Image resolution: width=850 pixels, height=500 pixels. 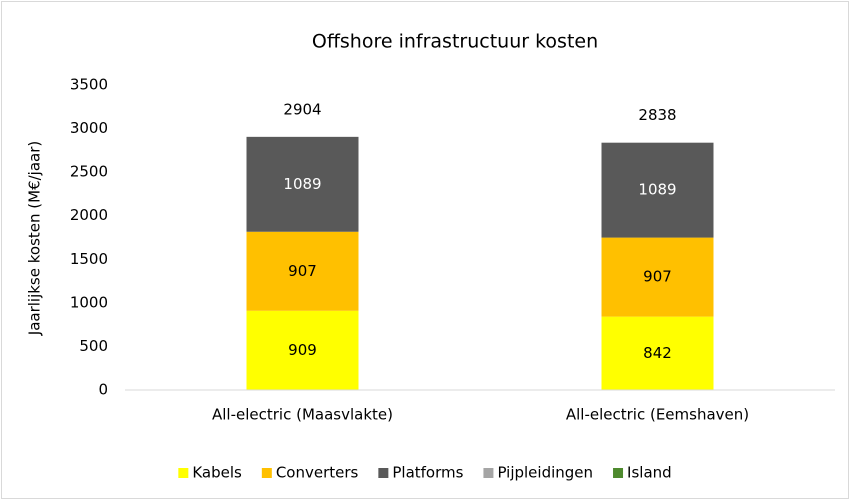 What do you see at coordinates (103, 390) in the screenshot?
I see `y-tick-label: 0` at bounding box center [103, 390].